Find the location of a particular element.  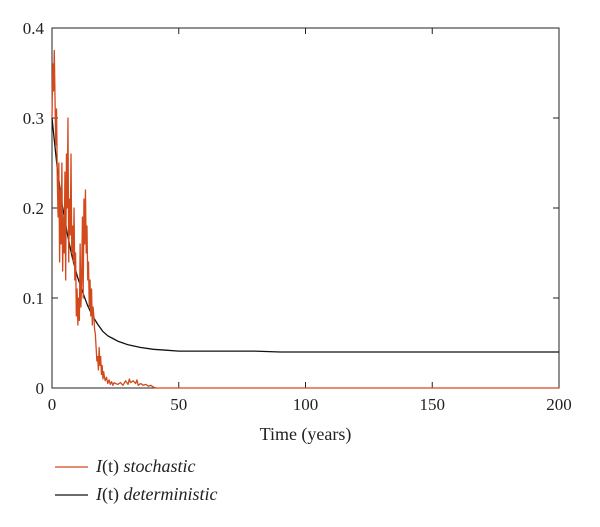

x-tick-label: 0 is located at coordinates (52, 404).